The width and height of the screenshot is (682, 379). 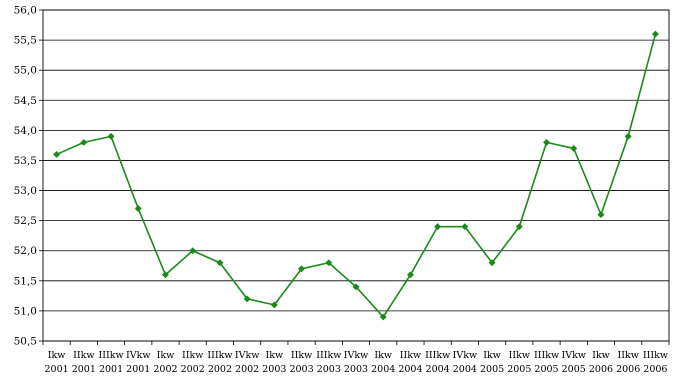 I want to click on y-tick-label: 51,0, so click(x=25, y=311).